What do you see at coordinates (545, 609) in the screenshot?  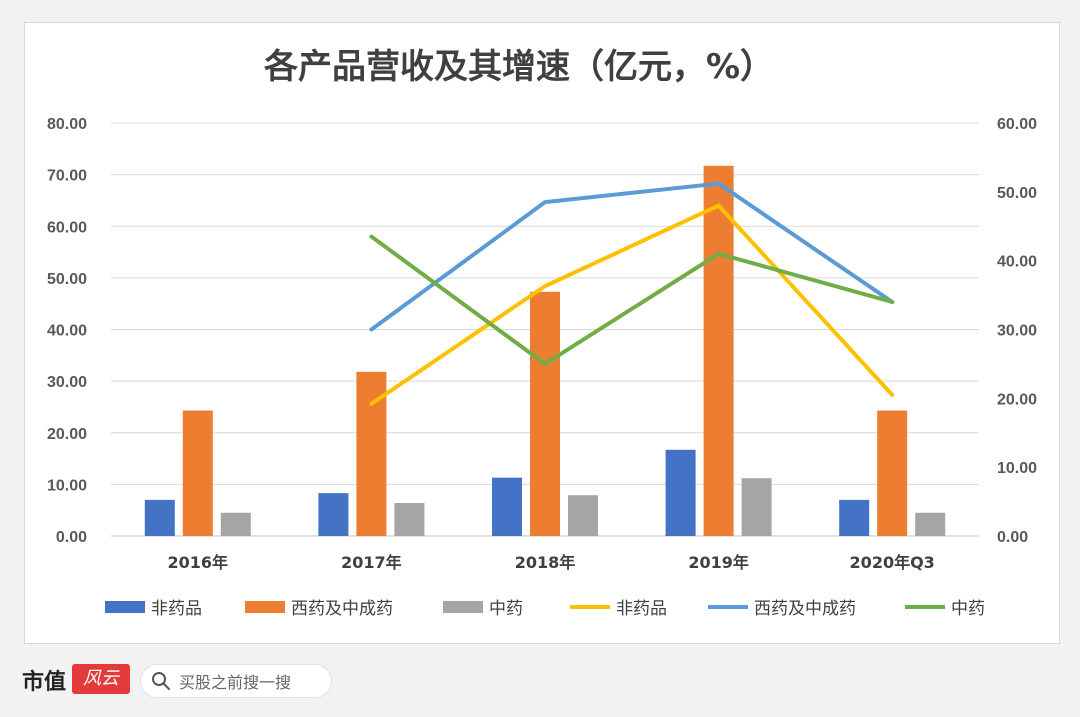 I see `legend: 非药品 西药及中成药 中药 非药品 西药及中成药 中药` at bounding box center [545, 609].